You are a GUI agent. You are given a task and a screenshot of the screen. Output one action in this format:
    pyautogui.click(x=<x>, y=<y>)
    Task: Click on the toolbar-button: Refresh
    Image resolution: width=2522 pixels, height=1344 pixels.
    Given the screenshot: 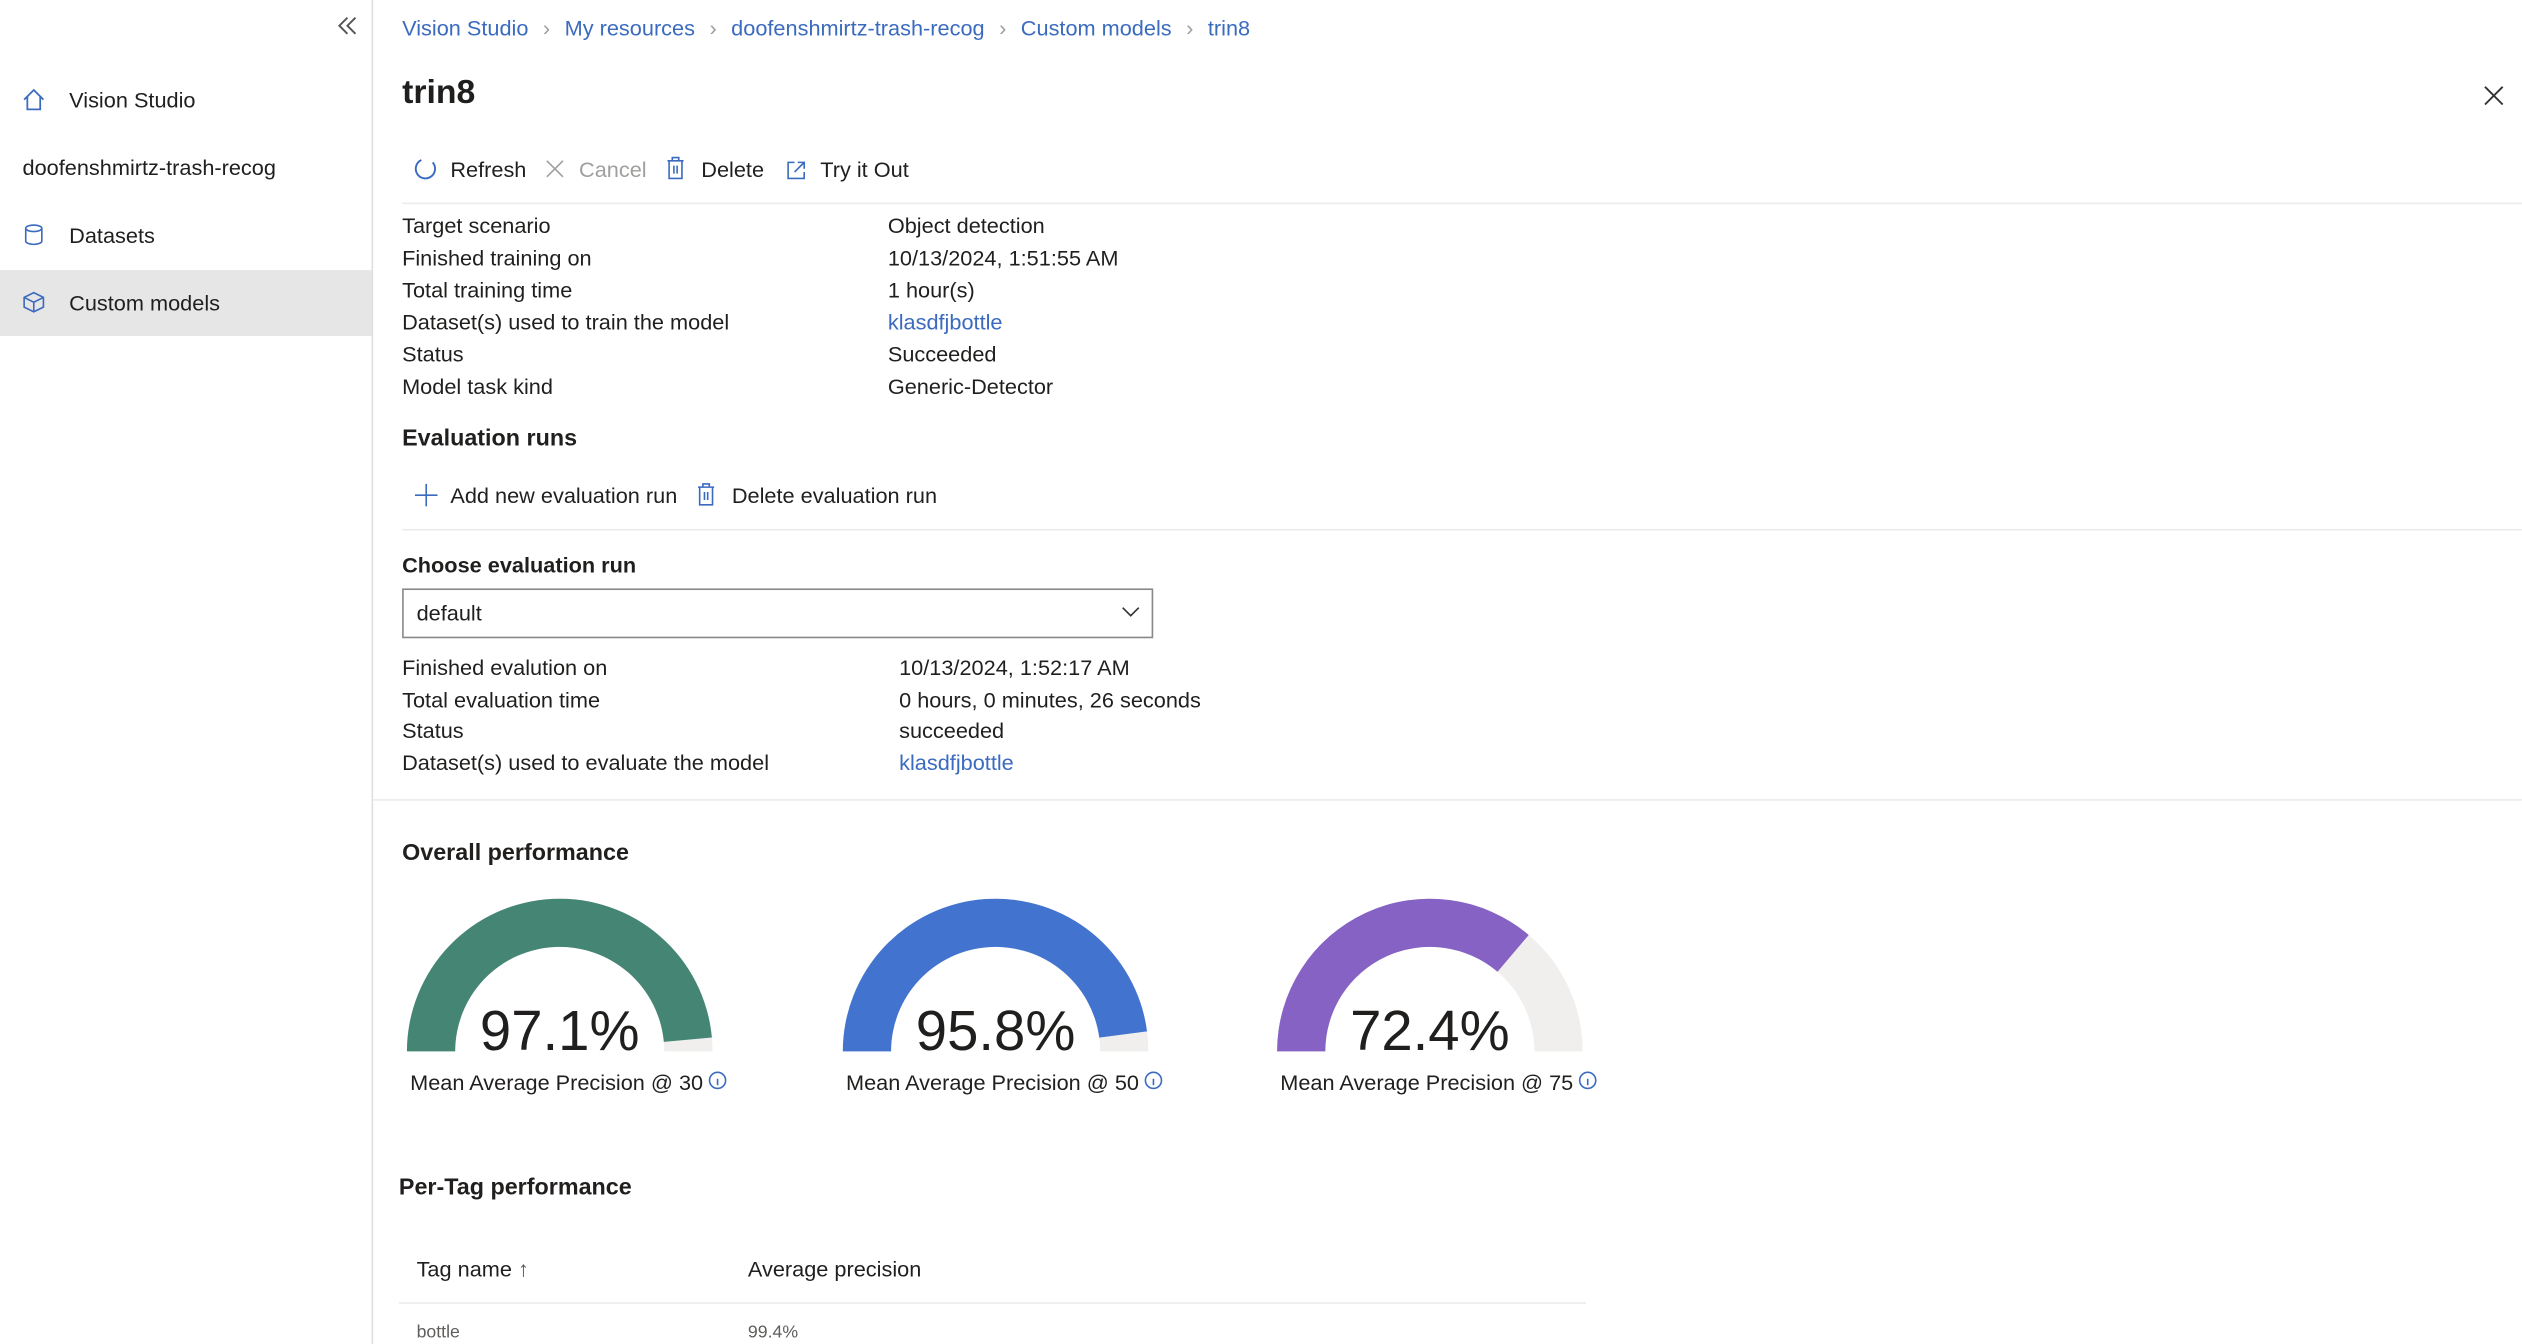 What is the action you would take?
    pyautogui.click(x=488, y=169)
    